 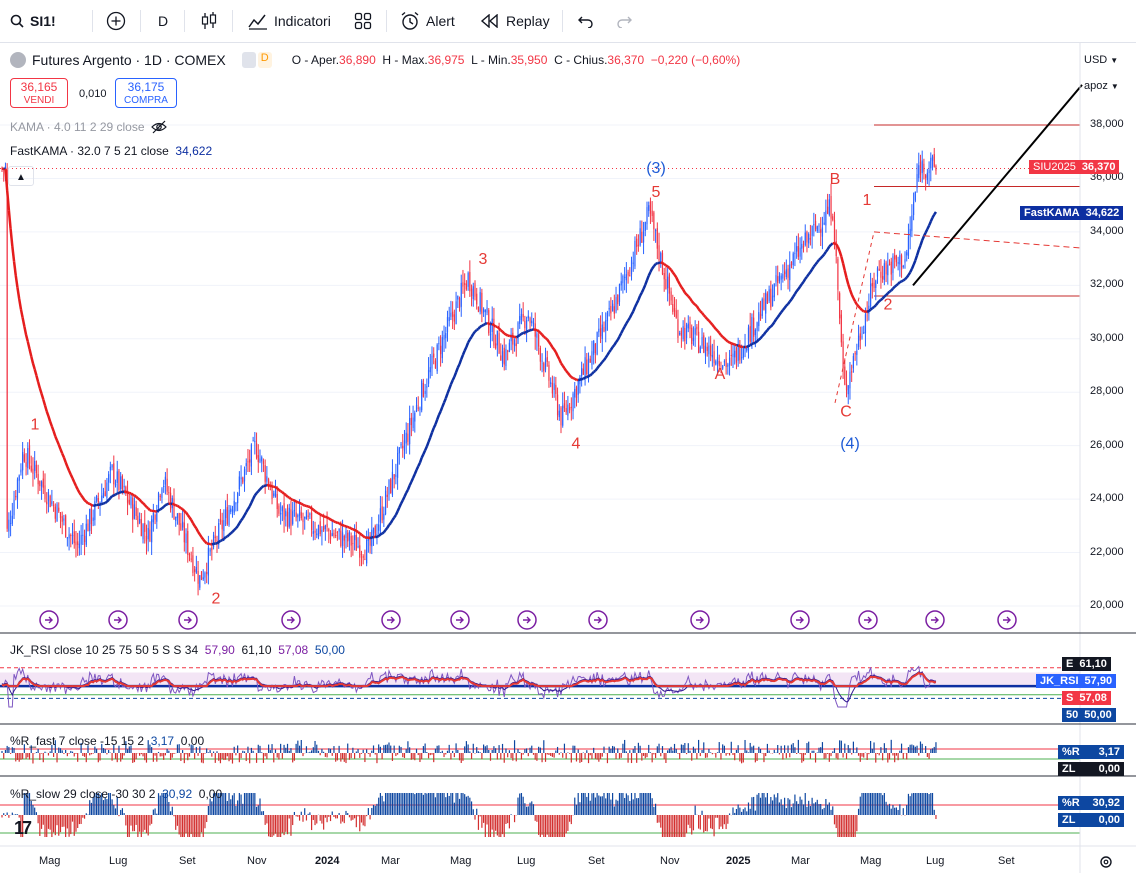 I want to click on event-markers, so click(x=528, y=620).